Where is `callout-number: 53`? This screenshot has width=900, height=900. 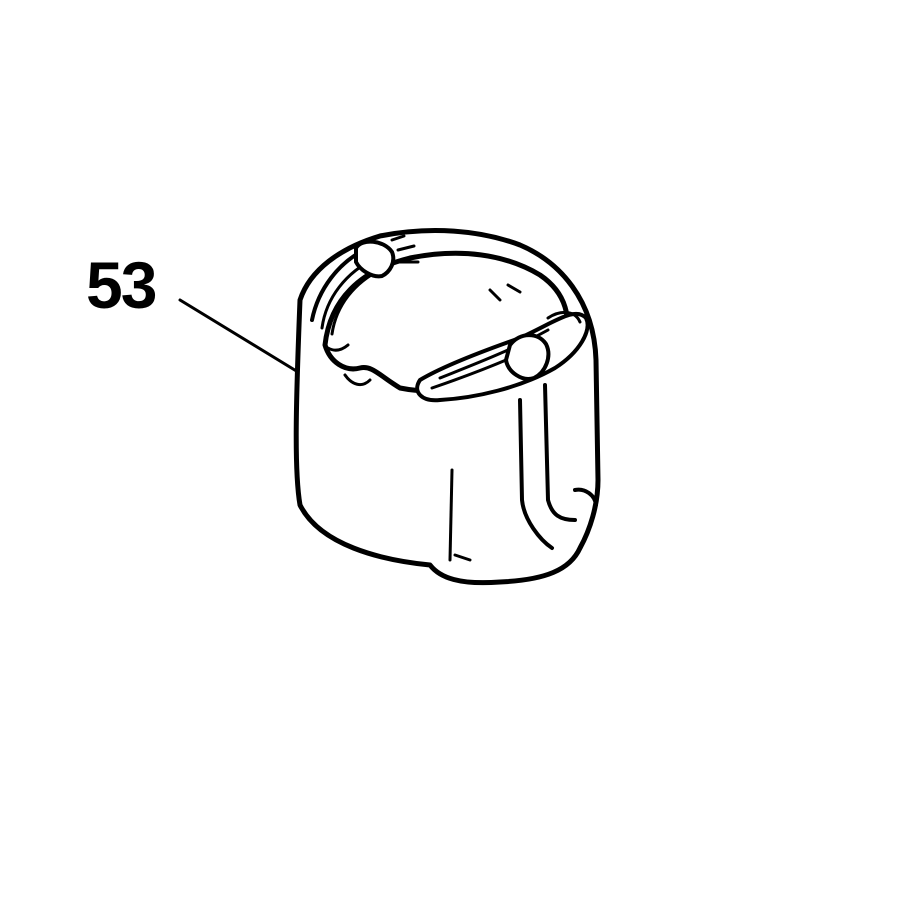
callout-number: 53 is located at coordinates (121, 285).